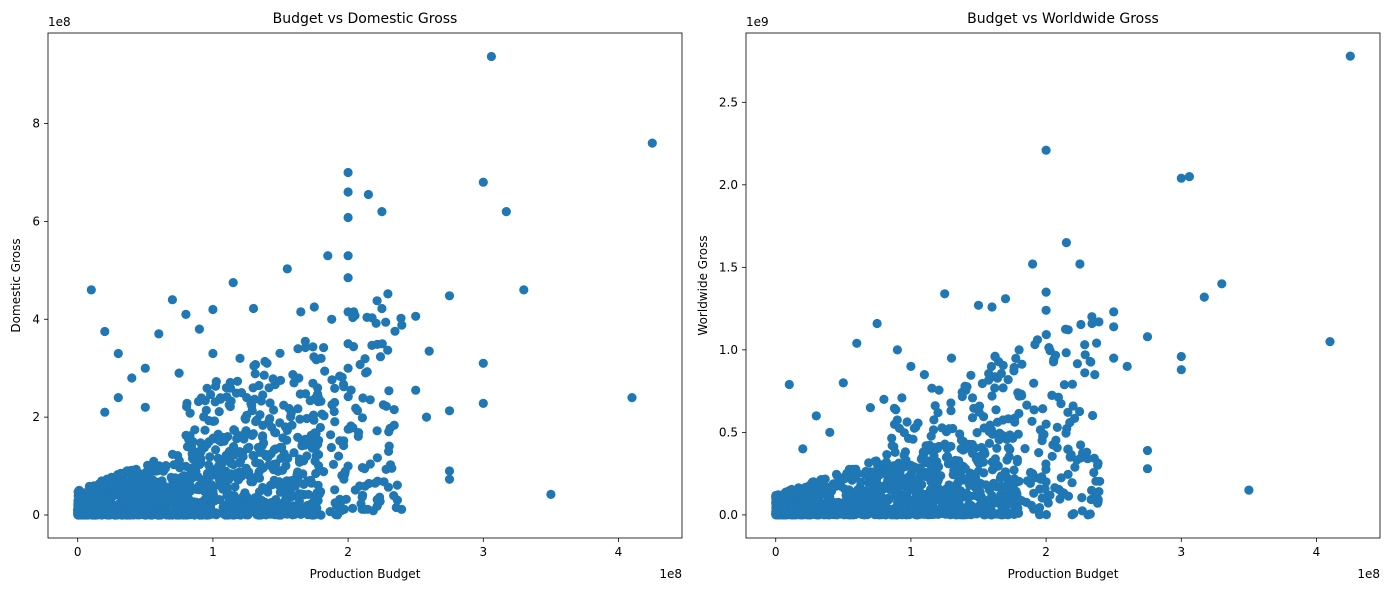 The width and height of the screenshot is (1390, 590). I want to click on x-tick-label: 3, so click(483, 552).